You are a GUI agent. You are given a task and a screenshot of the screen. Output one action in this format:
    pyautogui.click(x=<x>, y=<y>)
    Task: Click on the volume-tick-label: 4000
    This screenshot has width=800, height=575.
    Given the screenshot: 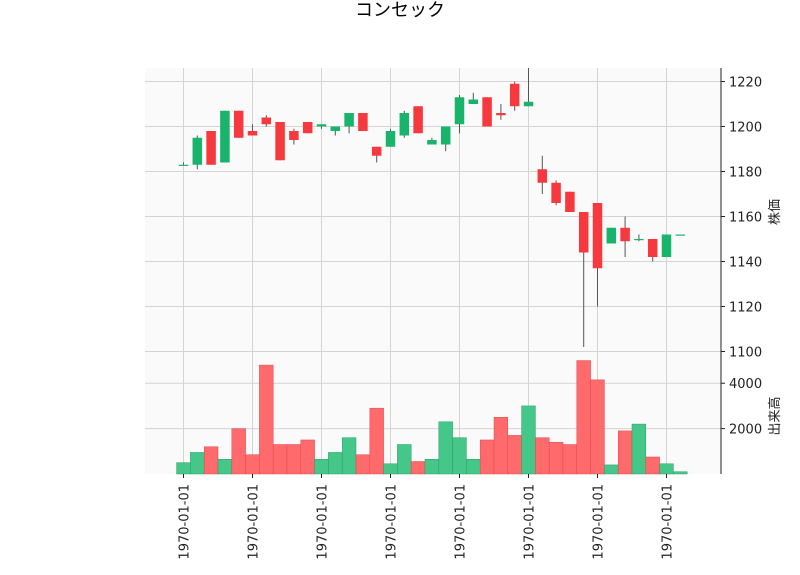 What is the action you would take?
    pyautogui.click(x=745, y=384)
    